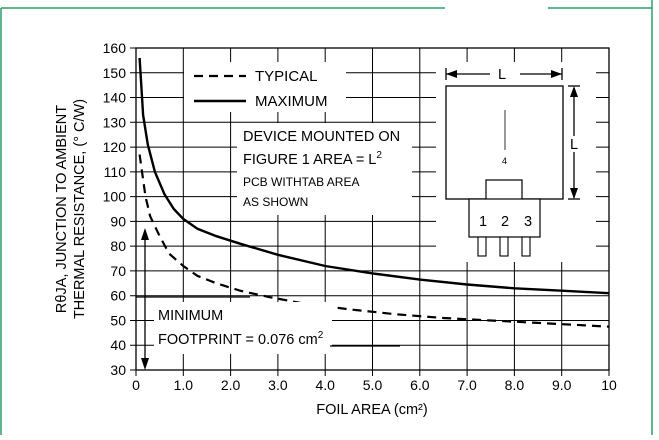 The height and width of the screenshot is (440, 659). I want to click on legend: TYPICAL MAXIMUM, so click(265, 87).